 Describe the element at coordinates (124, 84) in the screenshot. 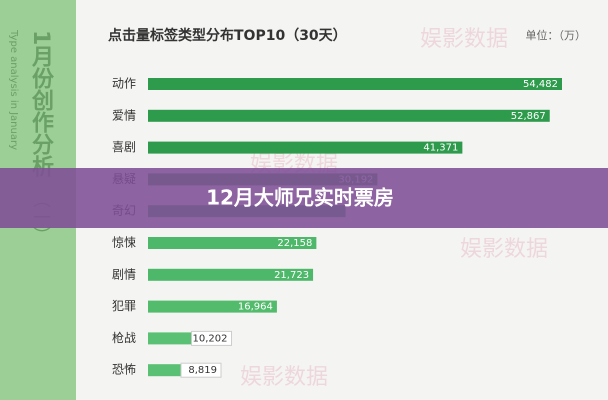

I see `category-label: 动作` at that location.